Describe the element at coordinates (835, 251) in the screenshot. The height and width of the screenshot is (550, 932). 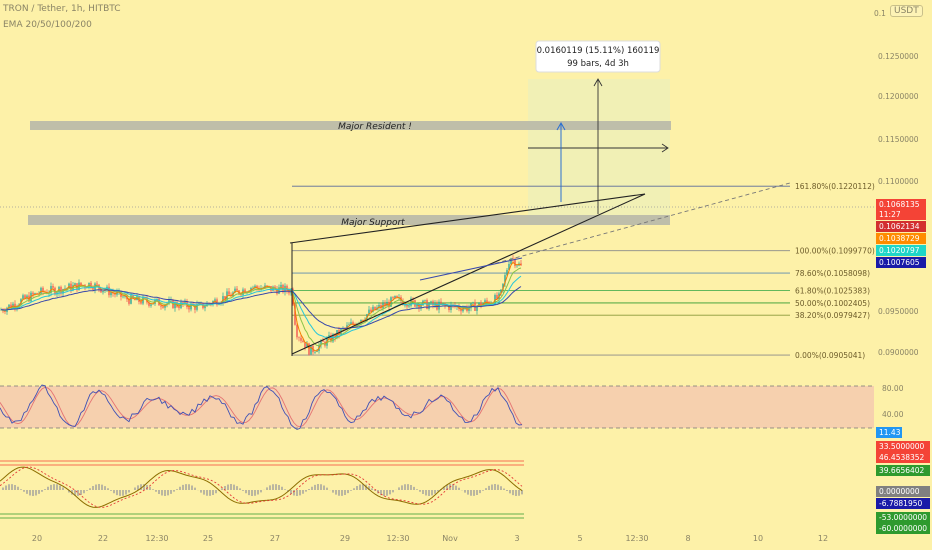
I see `fib-label: 100.00%(0.1099770)` at that location.